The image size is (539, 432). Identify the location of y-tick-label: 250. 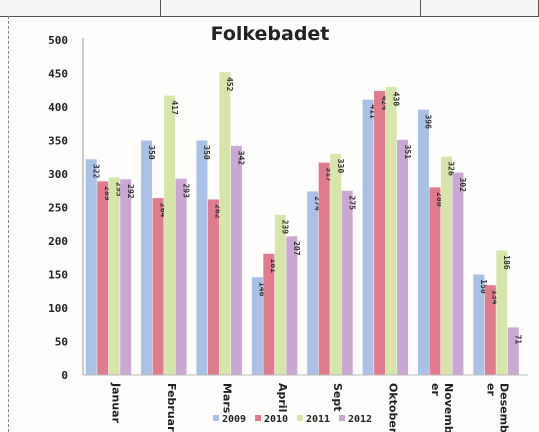
(58, 208).